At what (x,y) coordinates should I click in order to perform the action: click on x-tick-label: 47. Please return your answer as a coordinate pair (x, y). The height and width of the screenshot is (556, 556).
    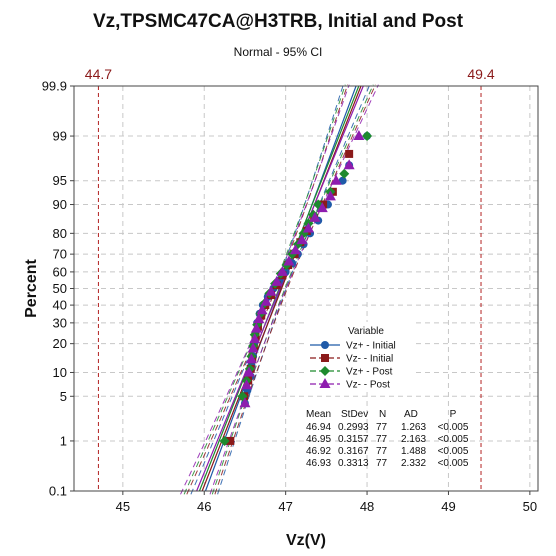
    Looking at the image, I should click on (285, 506).